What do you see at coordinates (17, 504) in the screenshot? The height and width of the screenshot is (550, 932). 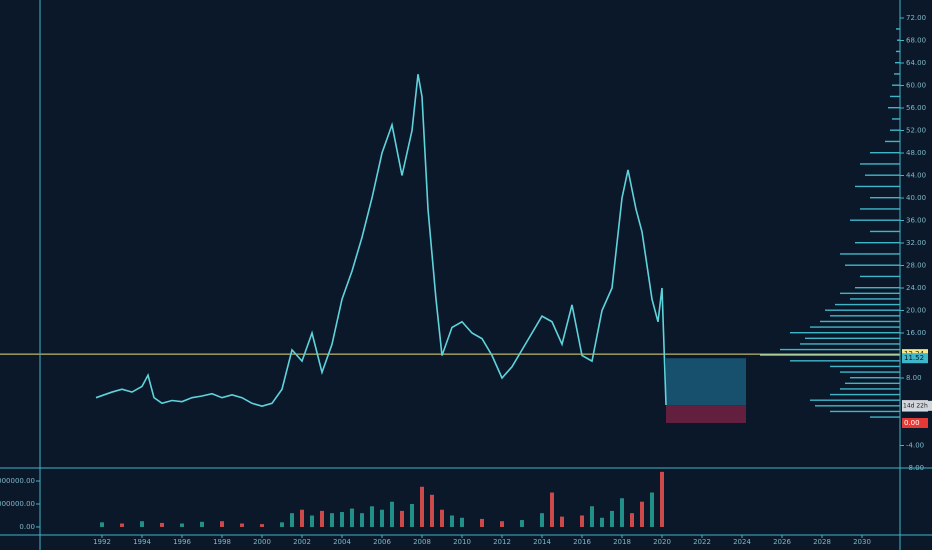 I see `volume-tick-label: 20000000.00` at bounding box center [17, 504].